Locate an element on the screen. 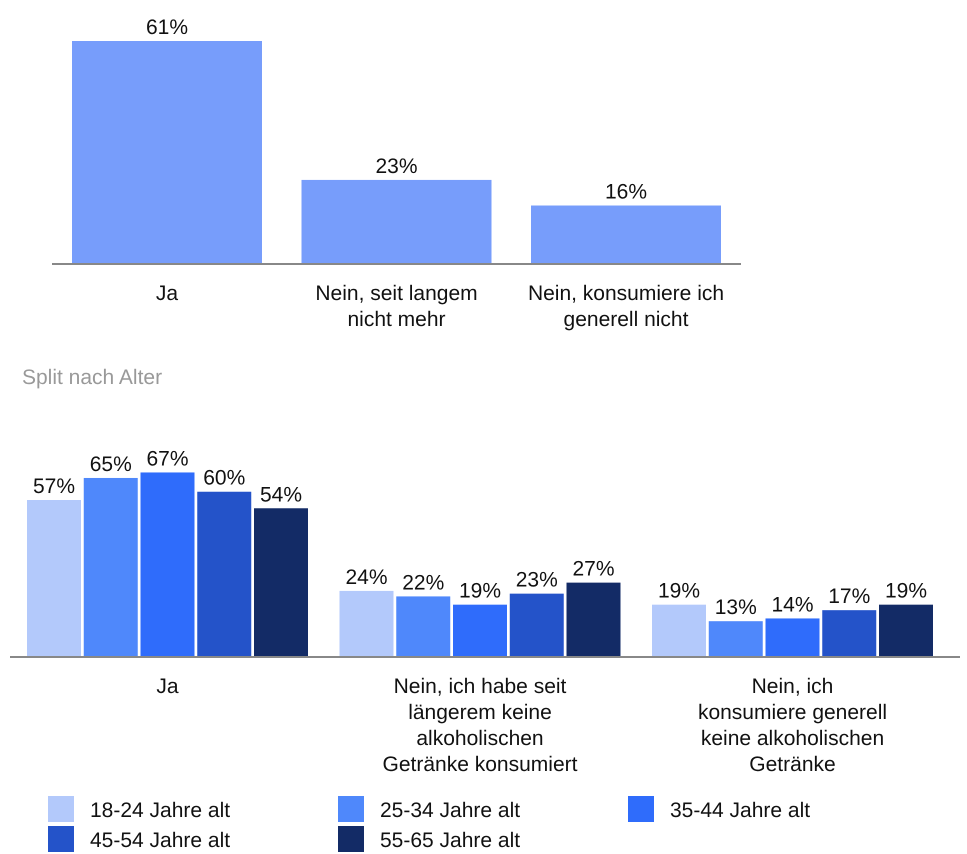 This screenshot has width=967, height=854. x-tick-label: Nein, seit langem nicht mehr is located at coordinates (396, 306).